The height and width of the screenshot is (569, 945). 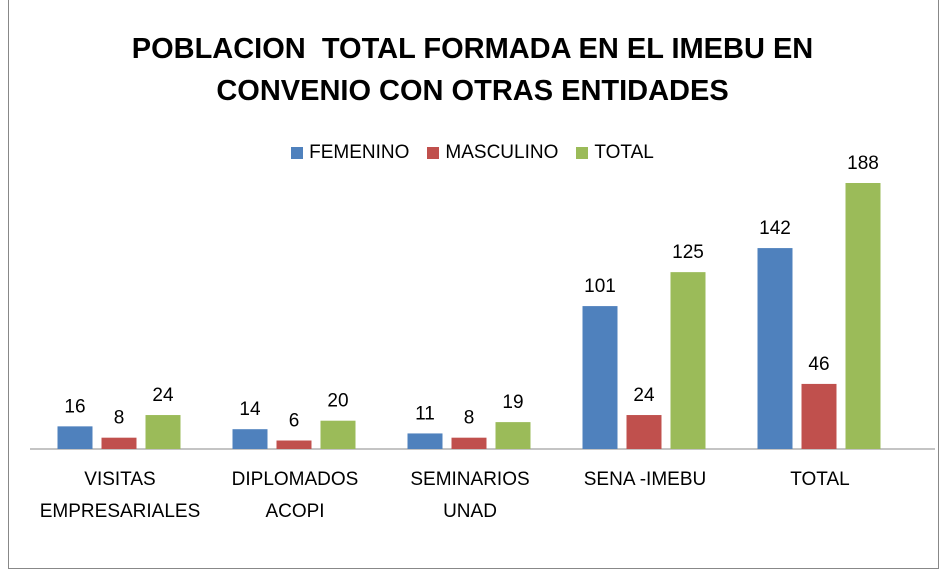 What do you see at coordinates (250, 409) in the screenshot?
I see `value-label: 14` at bounding box center [250, 409].